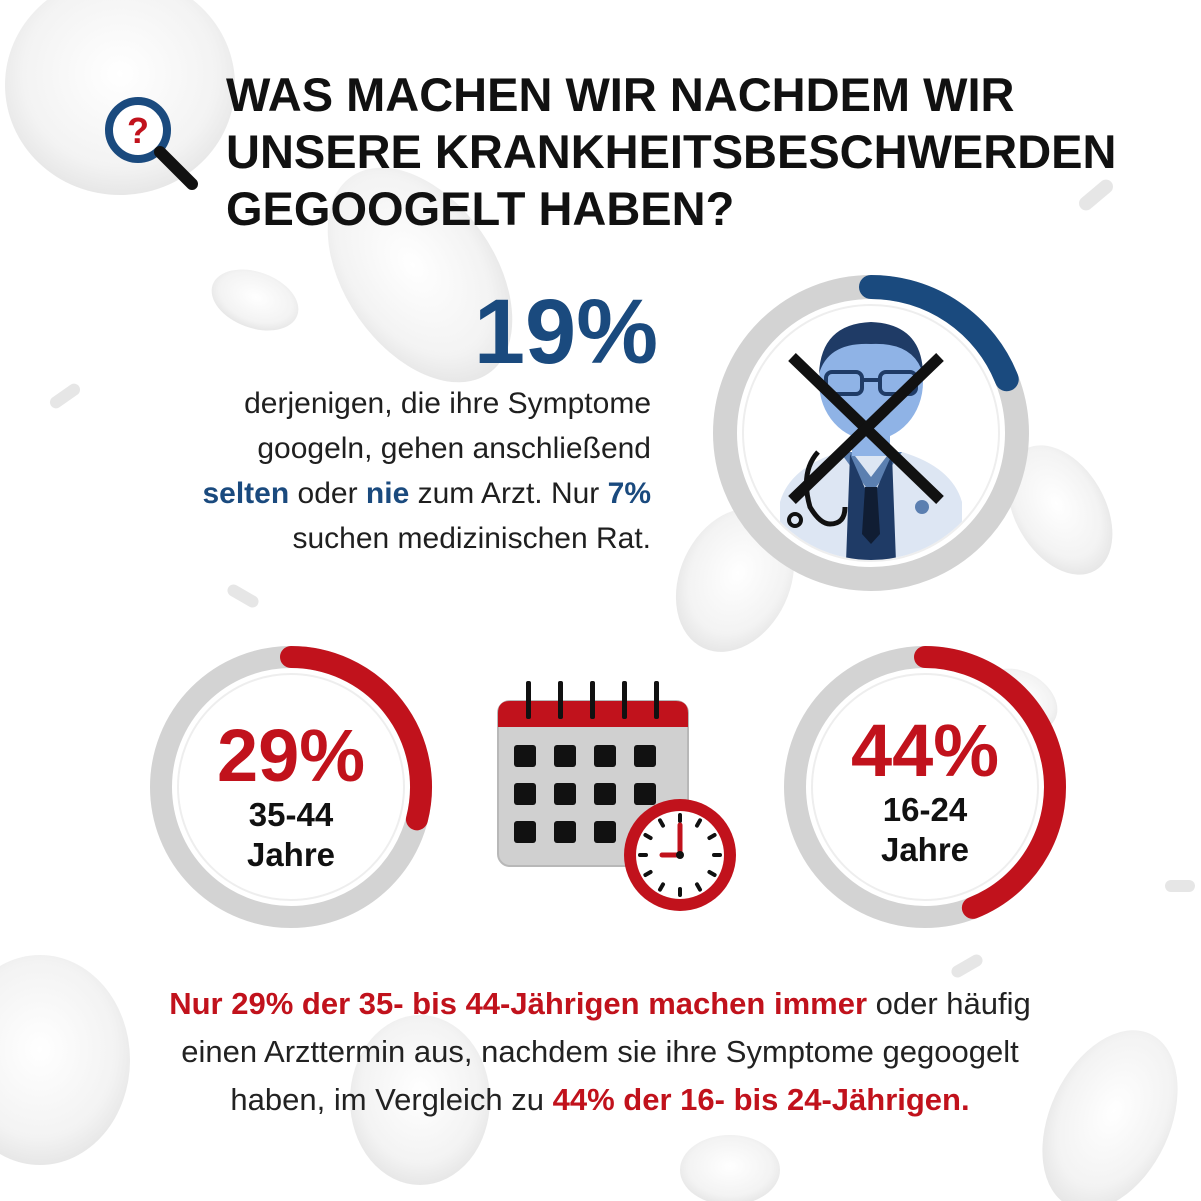 Image resolution: width=1201 pixels, height=1201 pixels. I want to click on ring-age-range: 35-44, so click(291, 814).